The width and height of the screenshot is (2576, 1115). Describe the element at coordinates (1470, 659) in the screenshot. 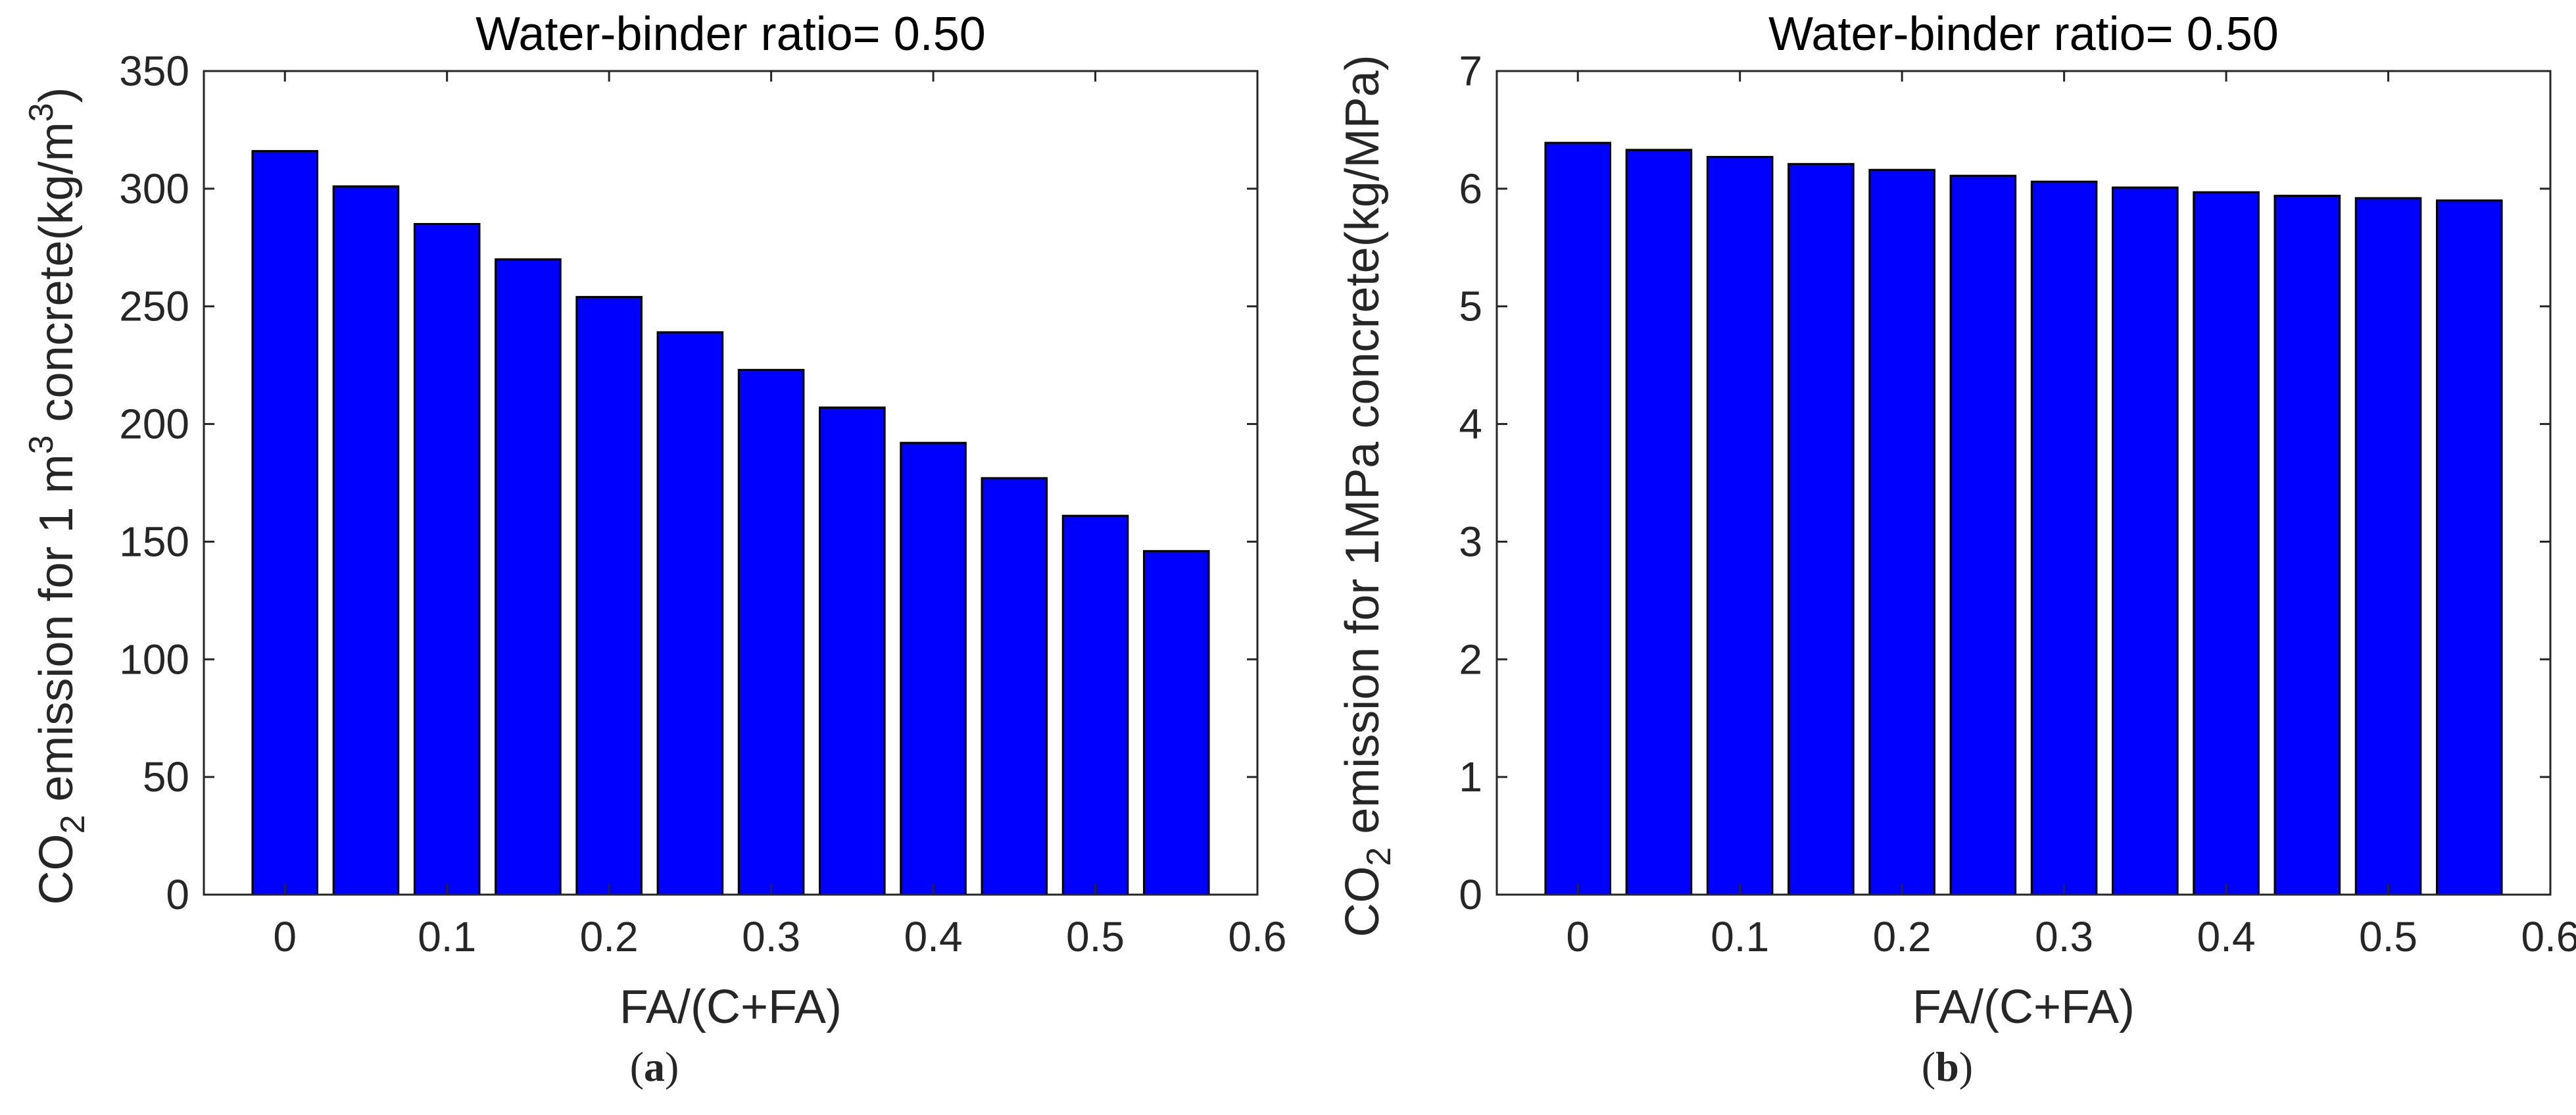

I see `y-tick-label: 2` at that location.